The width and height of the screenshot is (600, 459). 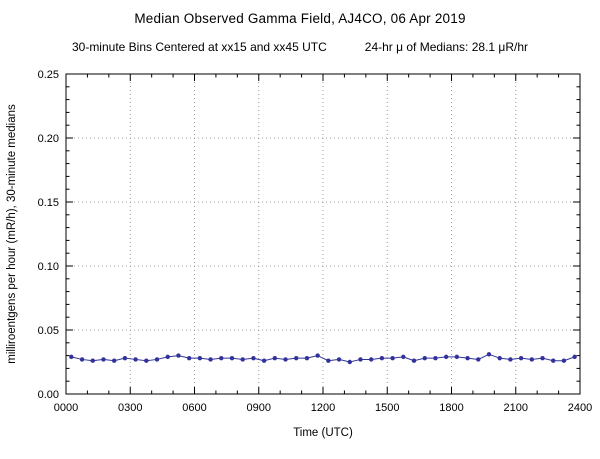 What do you see at coordinates (259, 408) in the screenshot?
I see `svg-text: 0900` at bounding box center [259, 408].